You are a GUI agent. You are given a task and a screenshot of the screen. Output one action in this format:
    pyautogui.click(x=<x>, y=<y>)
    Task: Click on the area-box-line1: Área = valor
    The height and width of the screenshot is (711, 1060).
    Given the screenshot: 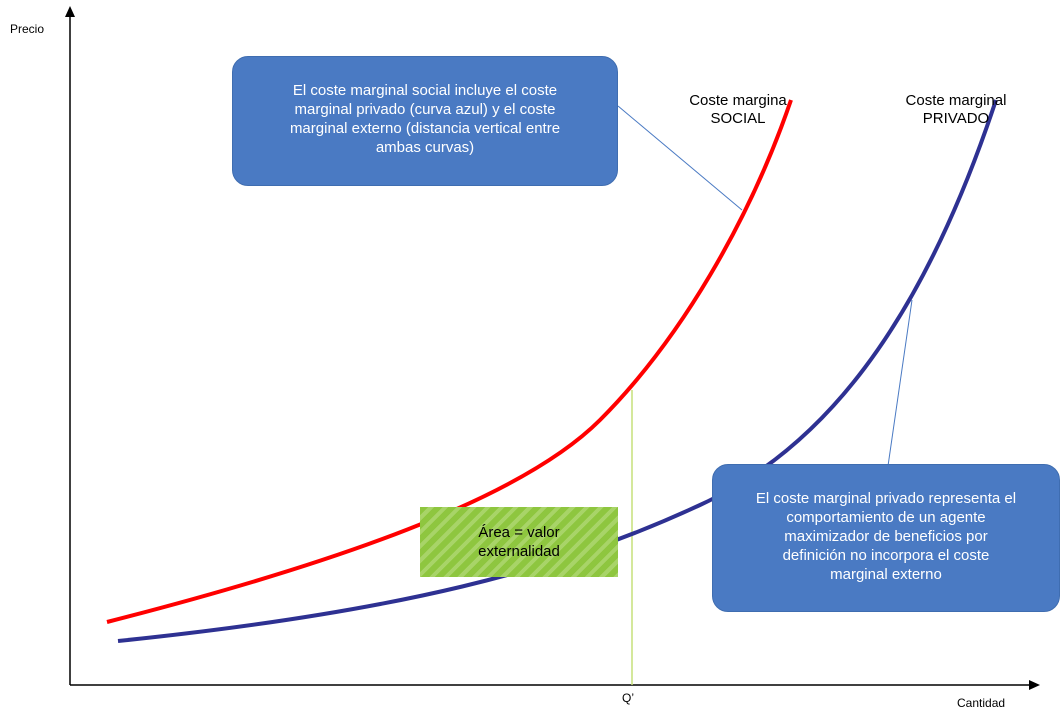 What is the action you would take?
    pyautogui.click(x=519, y=532)
    